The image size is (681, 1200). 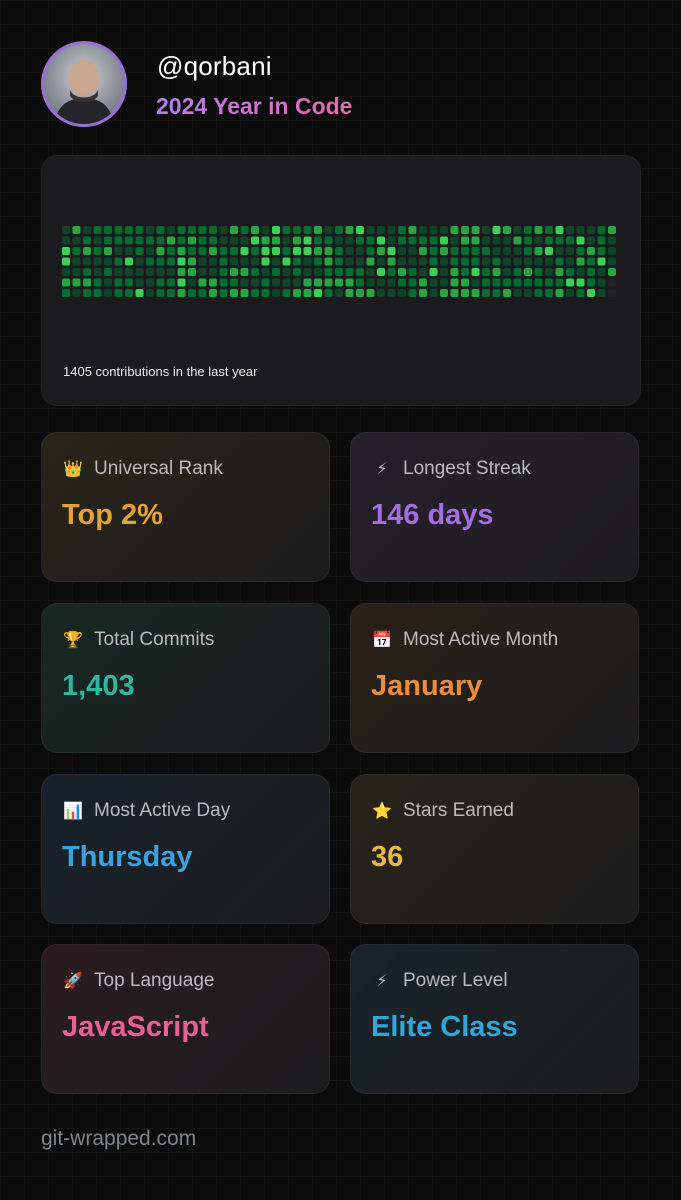 I want to click on stat-card-universal-rank: 👑 Universal Rank Top 2%, so click(x=185, y=507).